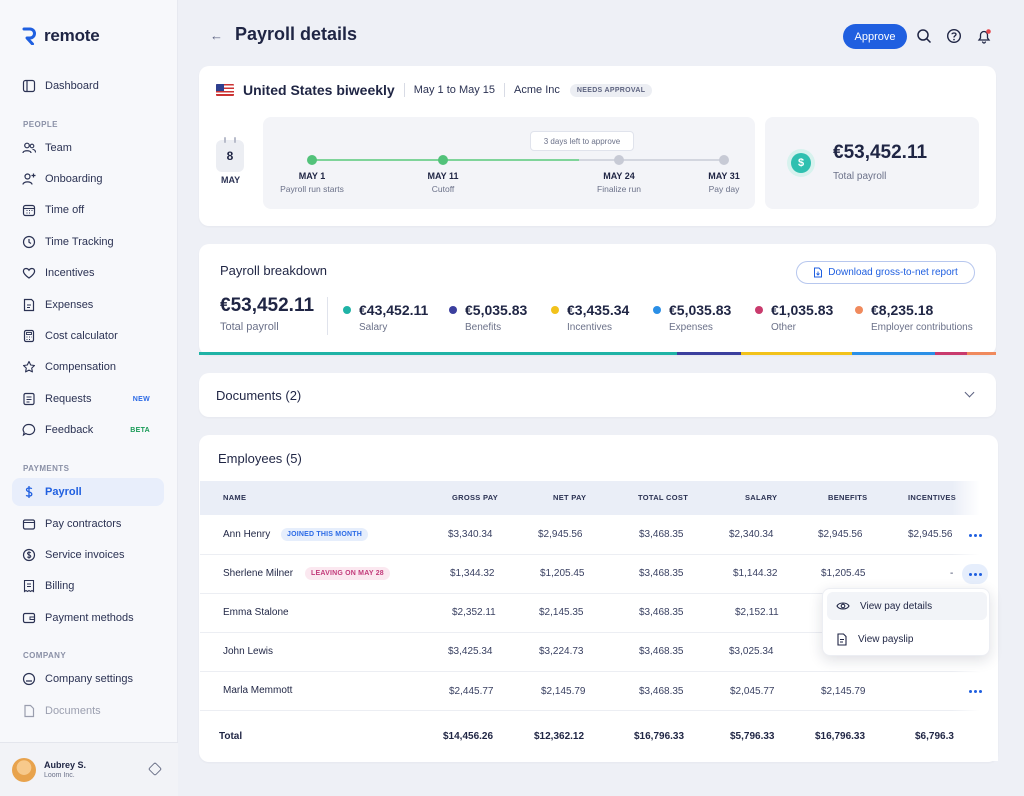  What do you see at coordinates (563, 691) in the screenshot?
I see `net-pay: $2,145.79` at bounding box center [563, 691].